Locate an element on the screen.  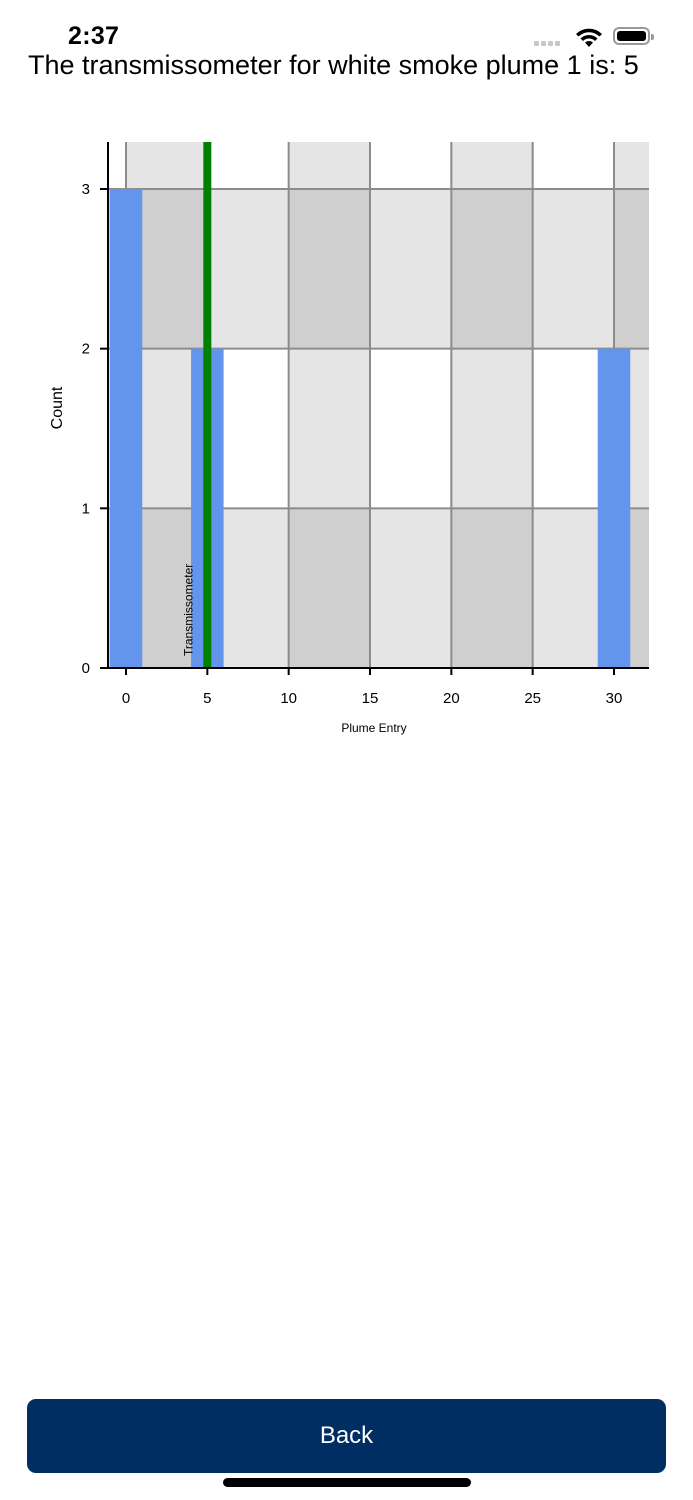
battery-icon is located at coordinates (633, 36).